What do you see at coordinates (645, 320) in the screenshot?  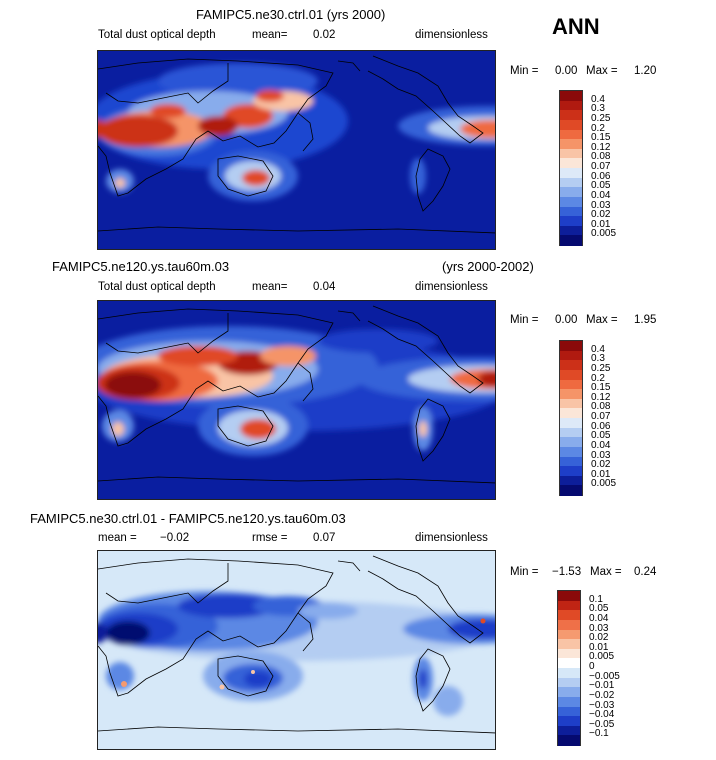 I see `panel-2-max-value: 1.95` at bounding box center [645, 320].